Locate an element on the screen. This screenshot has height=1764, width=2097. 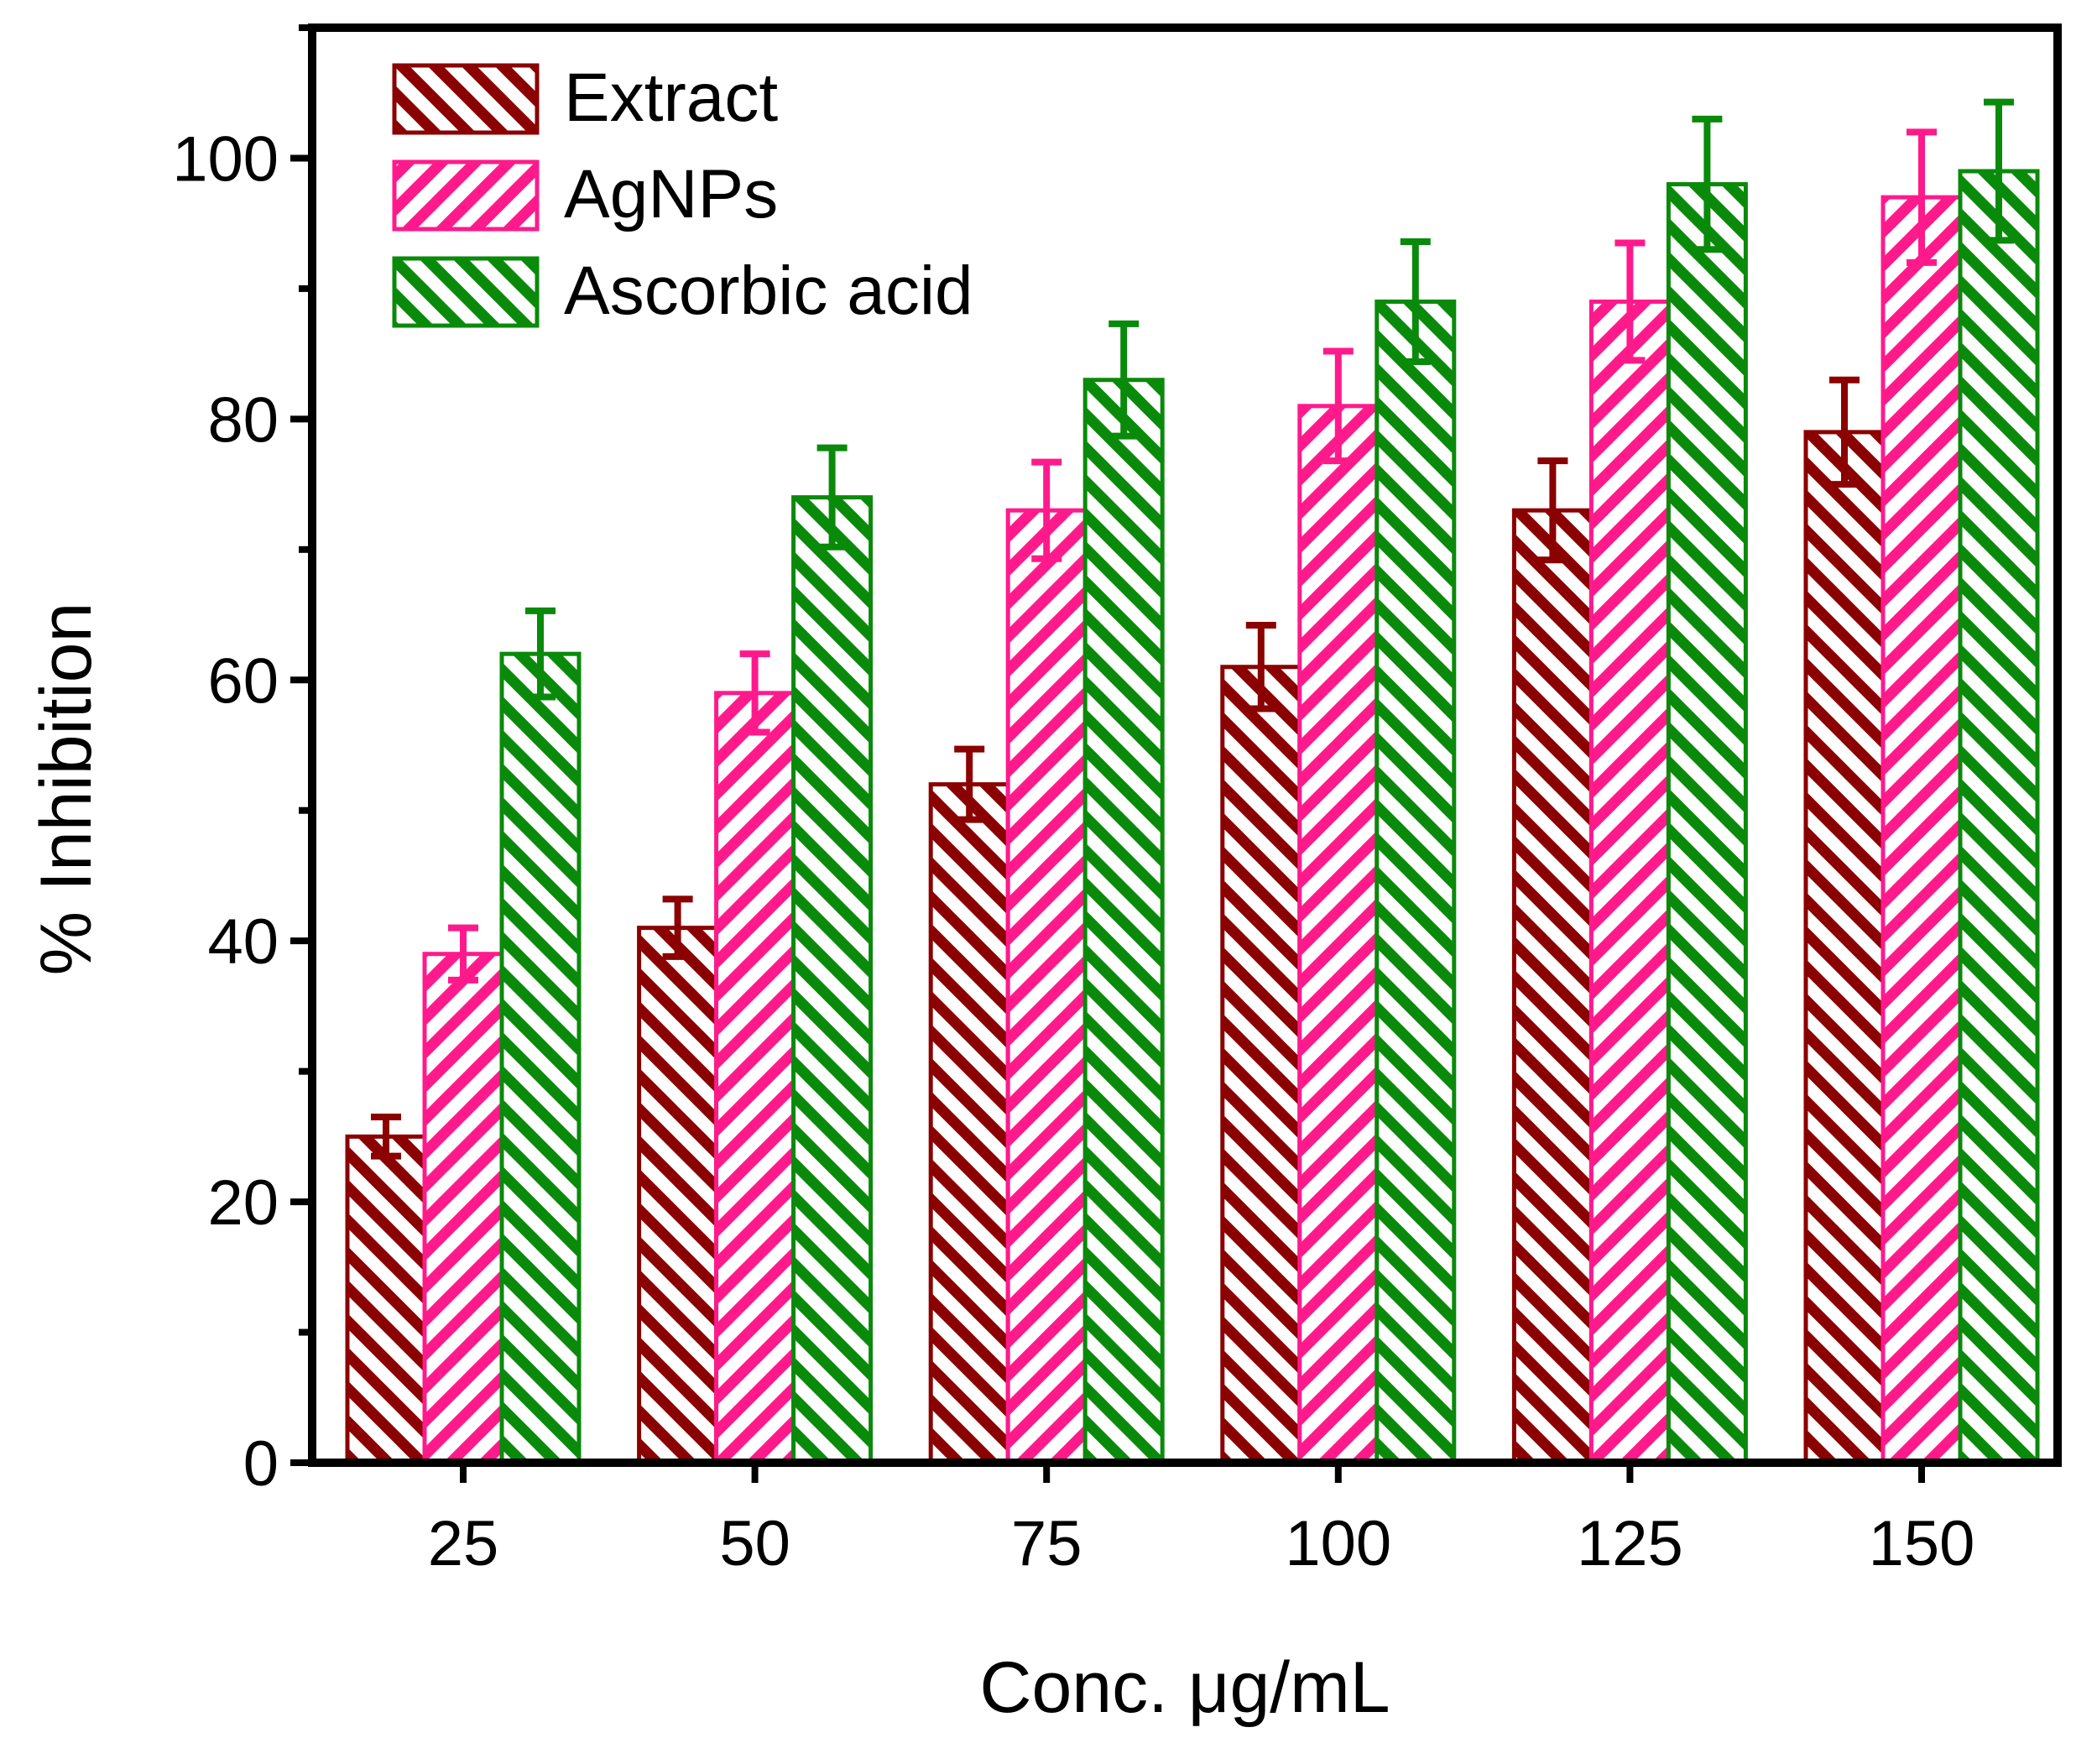
legend-label-ascorbic-acid: Ascorbic acid is located at coordinates (768, 291).